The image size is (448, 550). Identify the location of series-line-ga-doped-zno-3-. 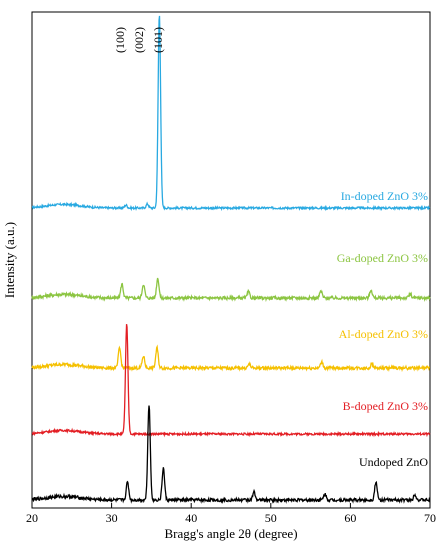
(231, 290).